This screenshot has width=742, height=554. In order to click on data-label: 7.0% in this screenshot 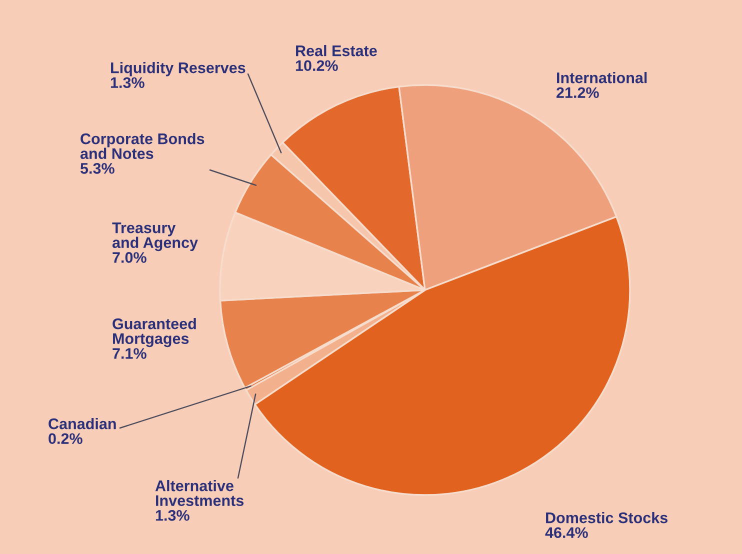, I will do `click(129, 257)`.